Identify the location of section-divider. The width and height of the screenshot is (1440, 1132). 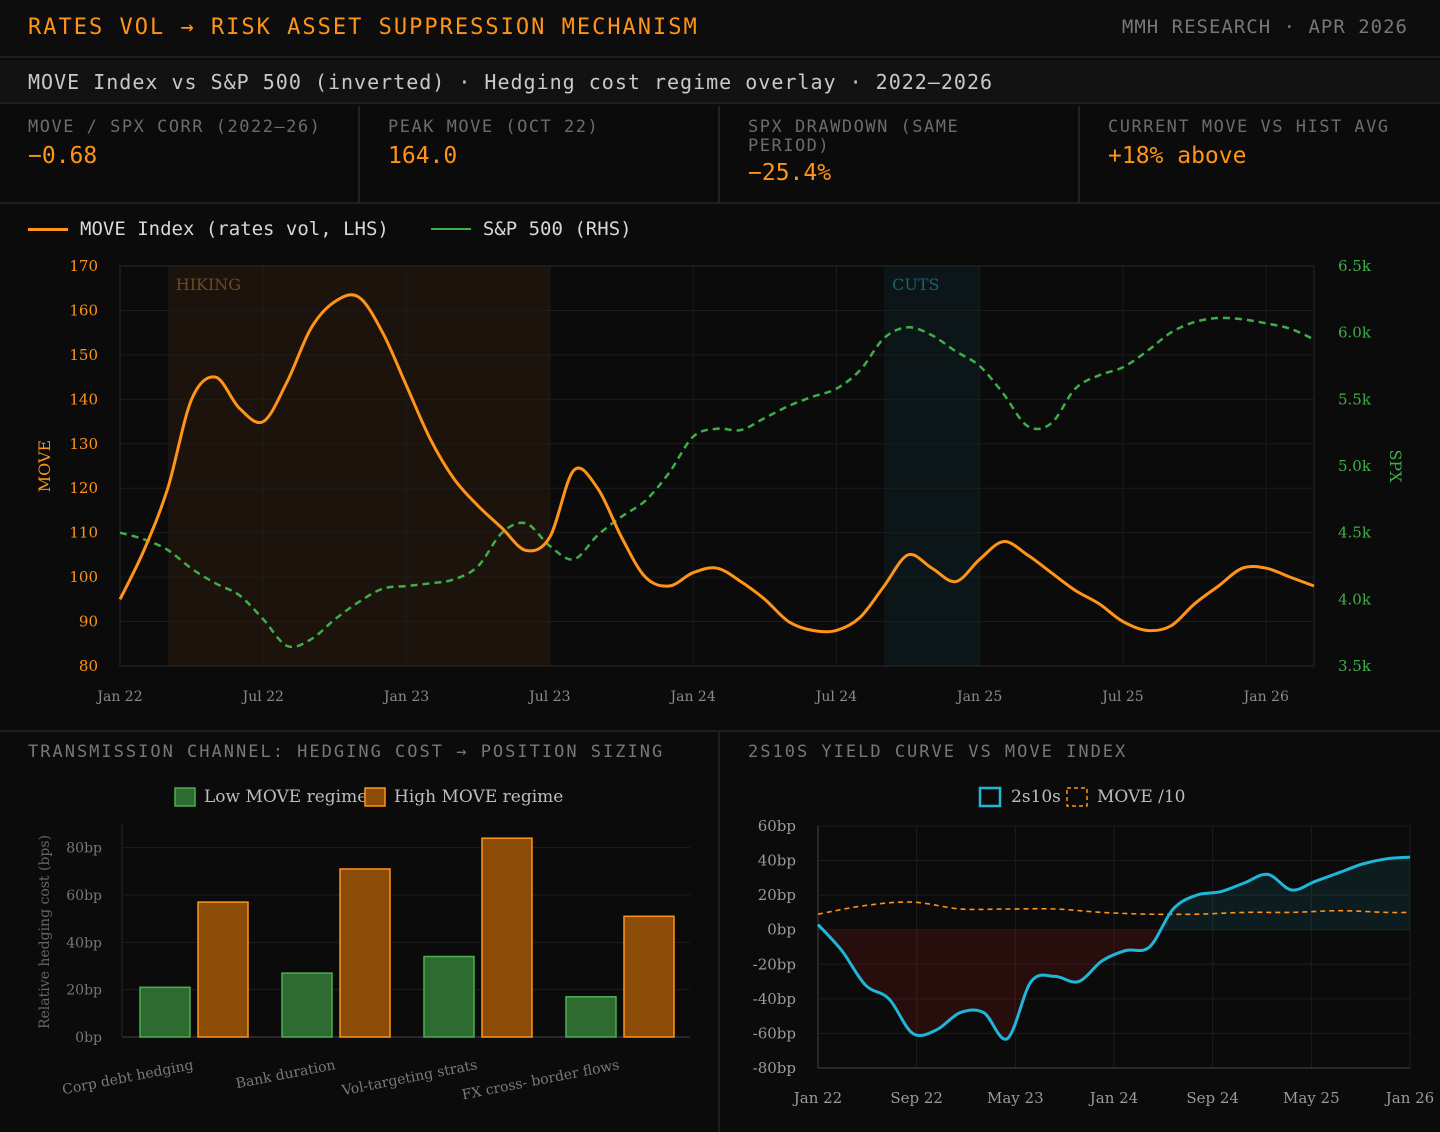
(720, 731).